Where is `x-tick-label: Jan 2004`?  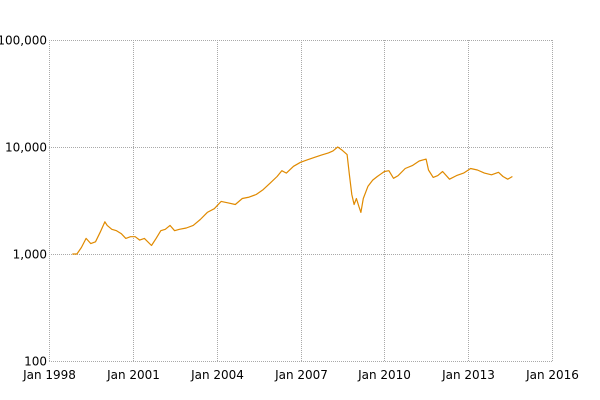 x-tick-label: Jan 2004 is located at coordinates (217, 375).